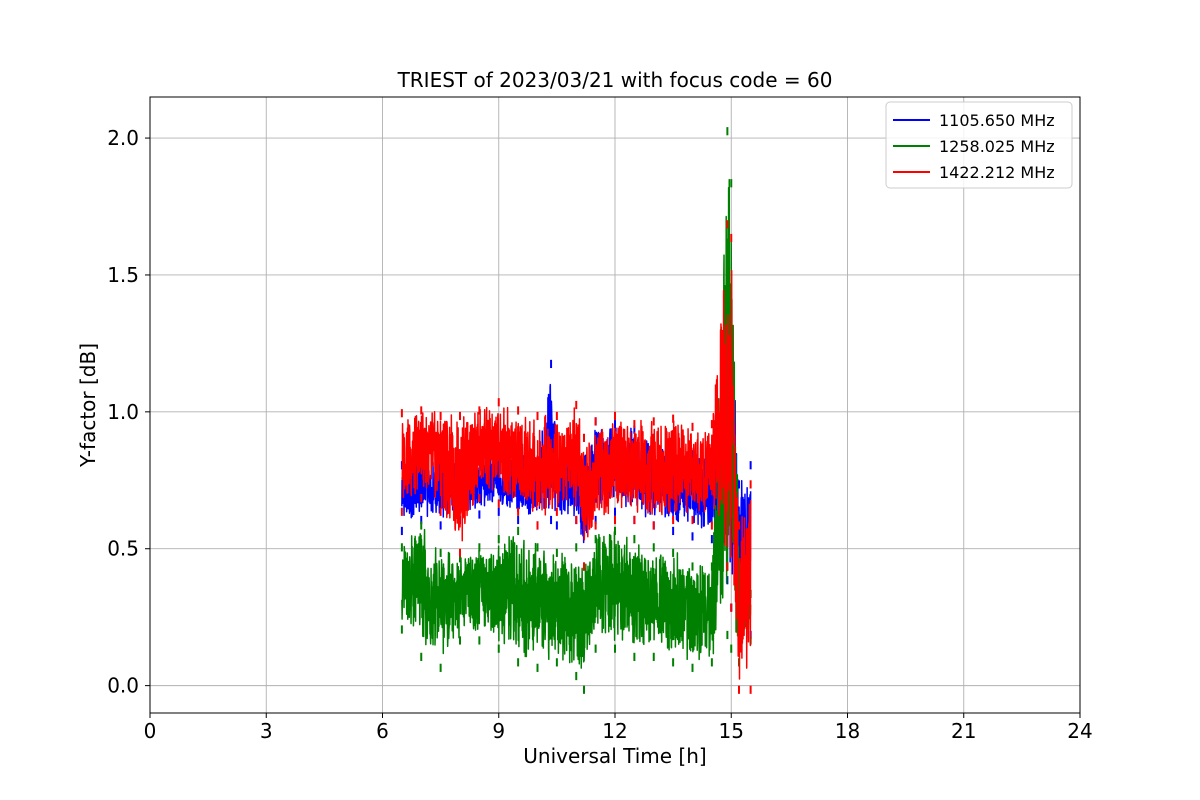 The height and width of the screenshot is (800, 1200). What do you see at coordinates (997, 172) in the screenshot?
I see `legend-label: 1422.212 MHz` at bounding box center [997, 172].